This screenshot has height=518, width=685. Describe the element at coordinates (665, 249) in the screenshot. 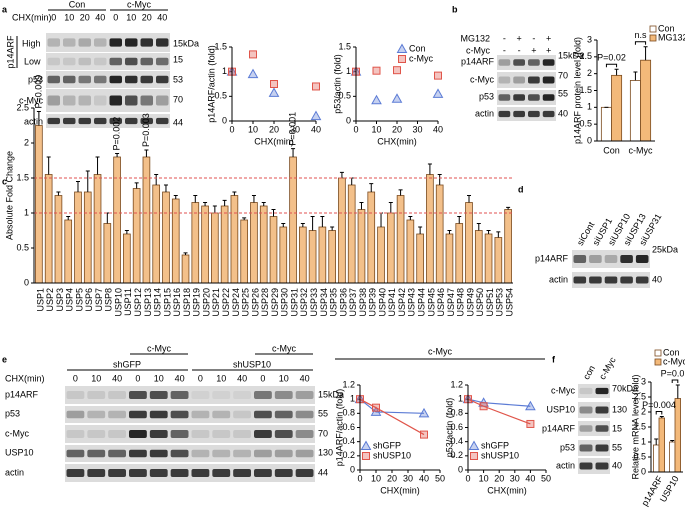

I see `label: 25kDa` at that location.